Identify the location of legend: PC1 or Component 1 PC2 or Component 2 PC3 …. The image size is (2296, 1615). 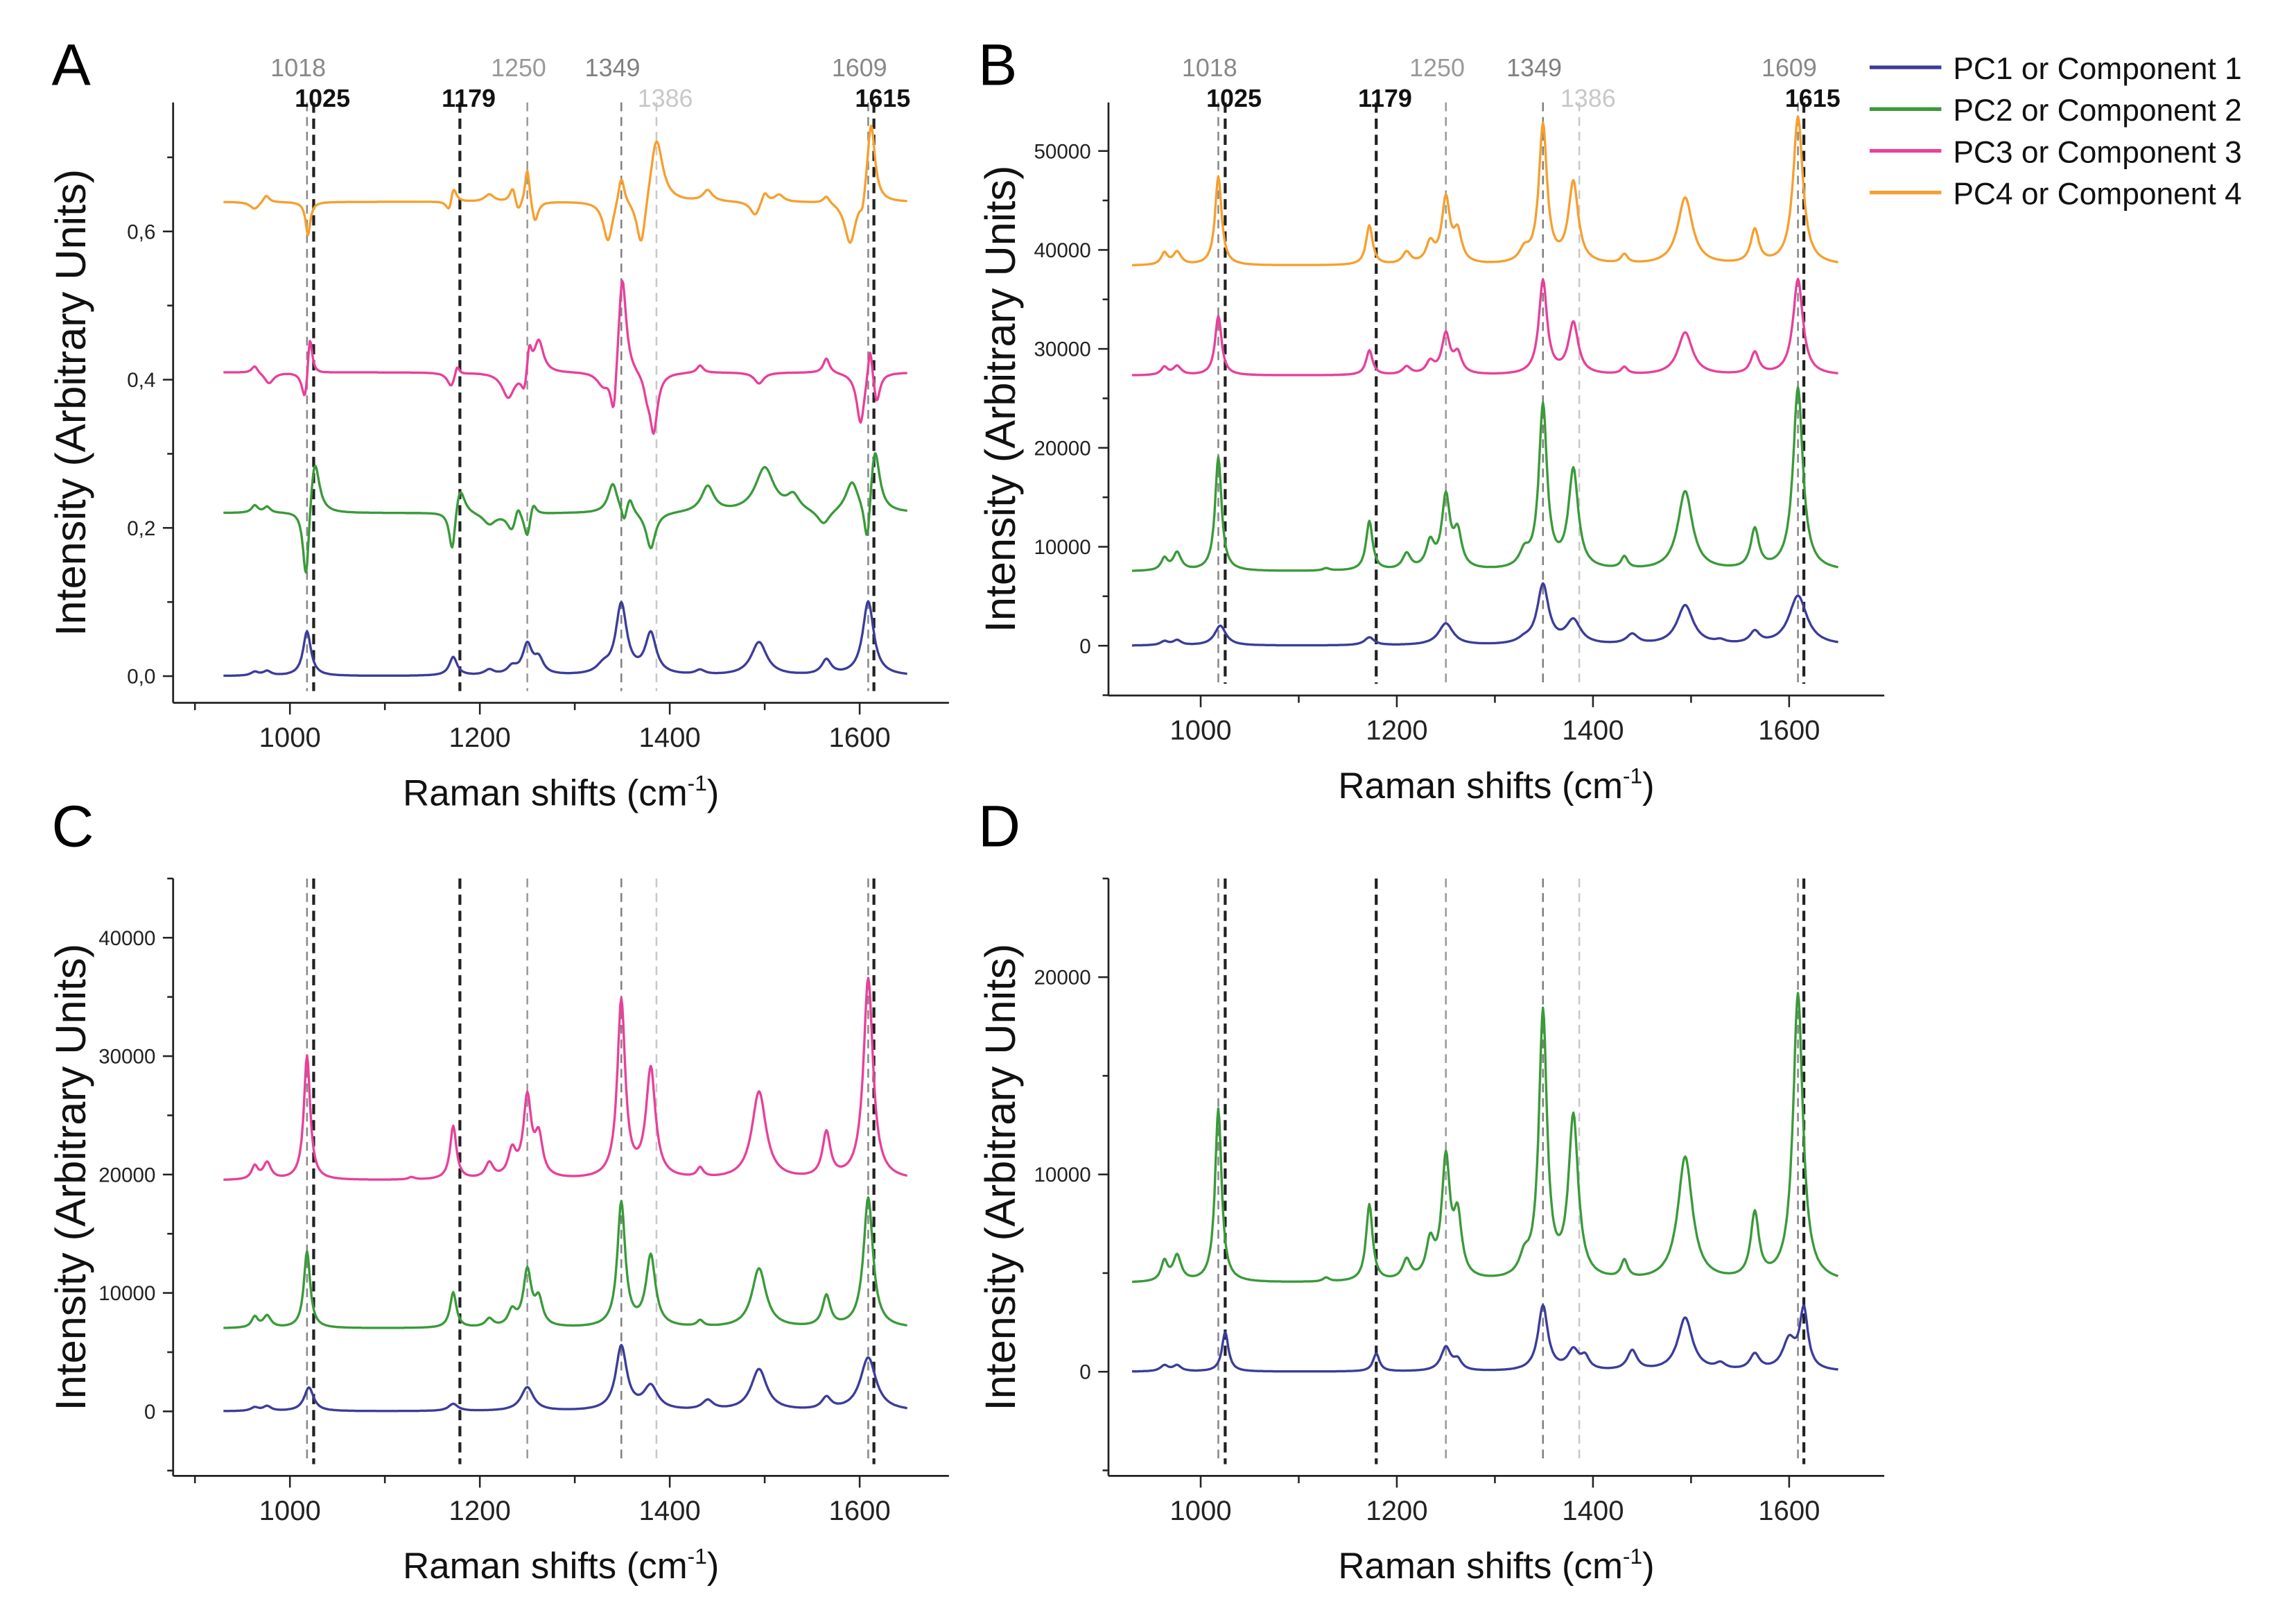
(2055, 131).